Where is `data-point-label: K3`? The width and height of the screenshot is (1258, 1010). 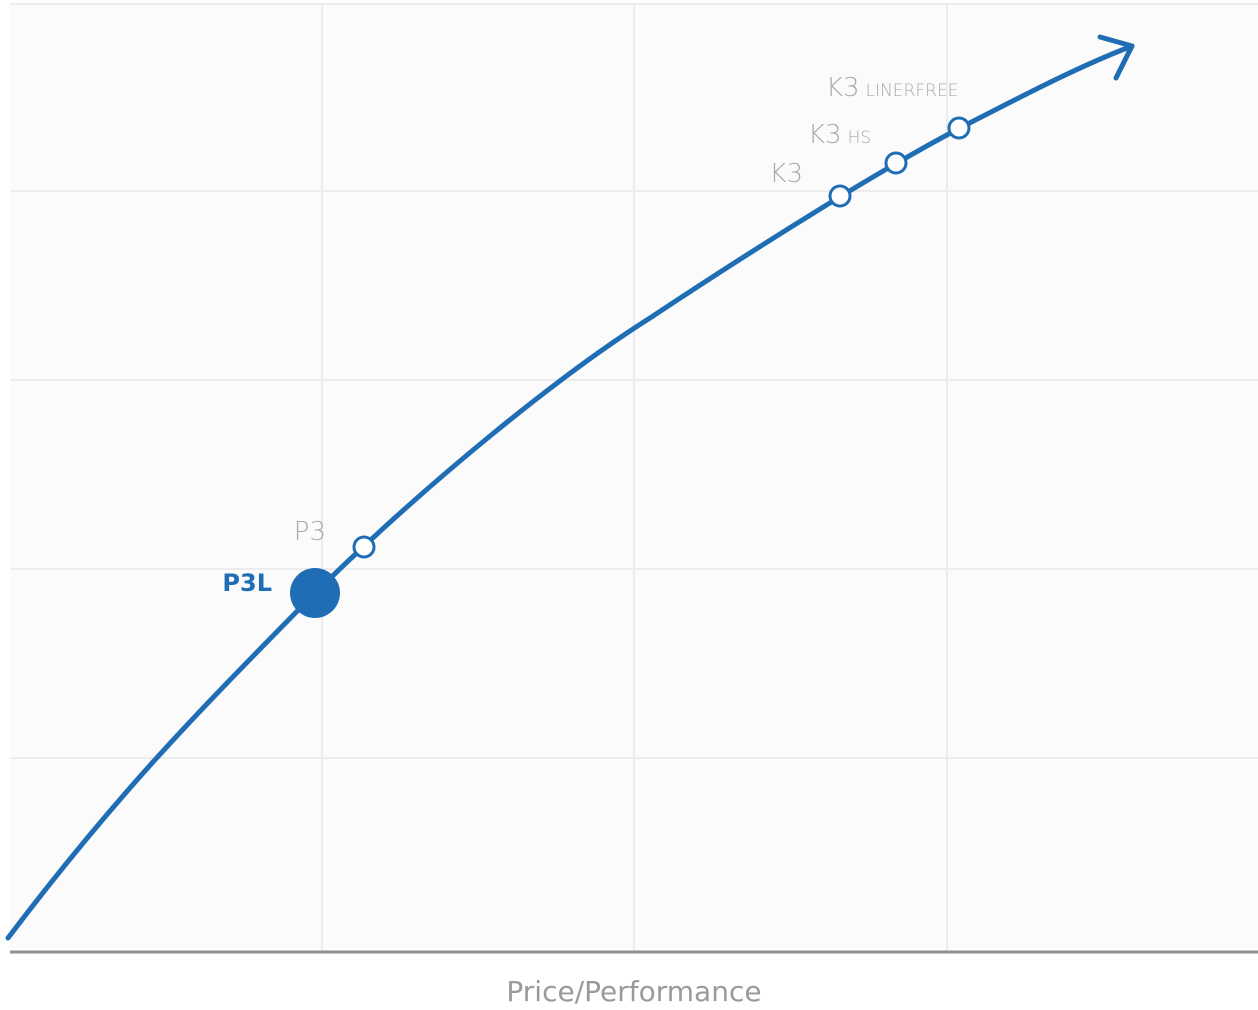
data-point-label: K3 is located at coordinates (786, 174).